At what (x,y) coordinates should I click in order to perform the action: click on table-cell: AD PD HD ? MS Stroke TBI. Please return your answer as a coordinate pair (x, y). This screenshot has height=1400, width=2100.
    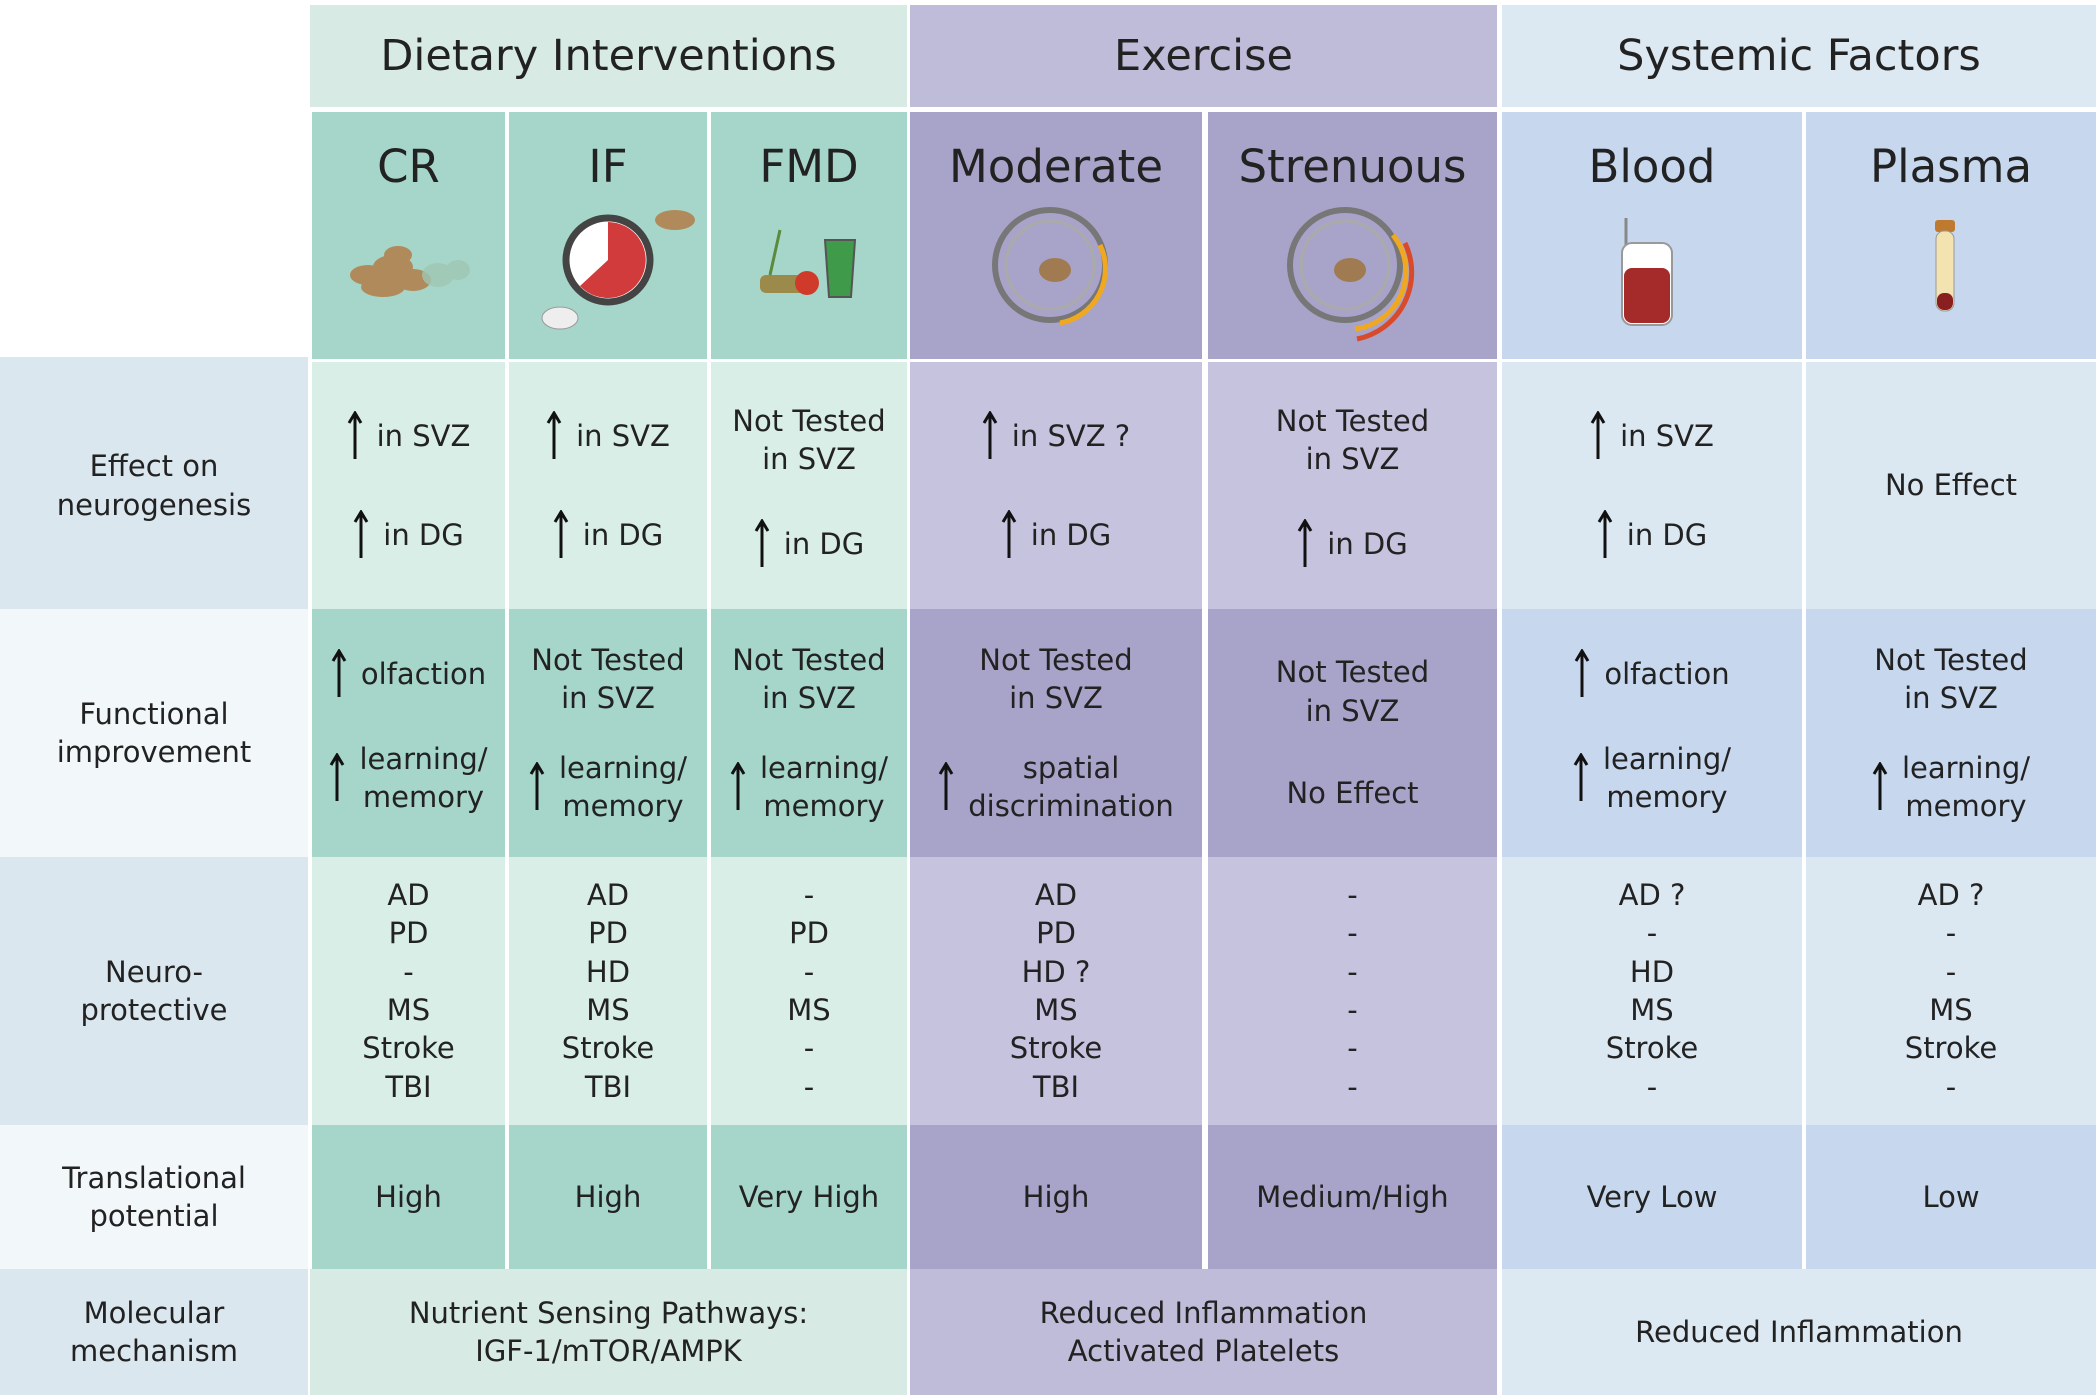
    Looking at the image, I should click on (1056, 991).